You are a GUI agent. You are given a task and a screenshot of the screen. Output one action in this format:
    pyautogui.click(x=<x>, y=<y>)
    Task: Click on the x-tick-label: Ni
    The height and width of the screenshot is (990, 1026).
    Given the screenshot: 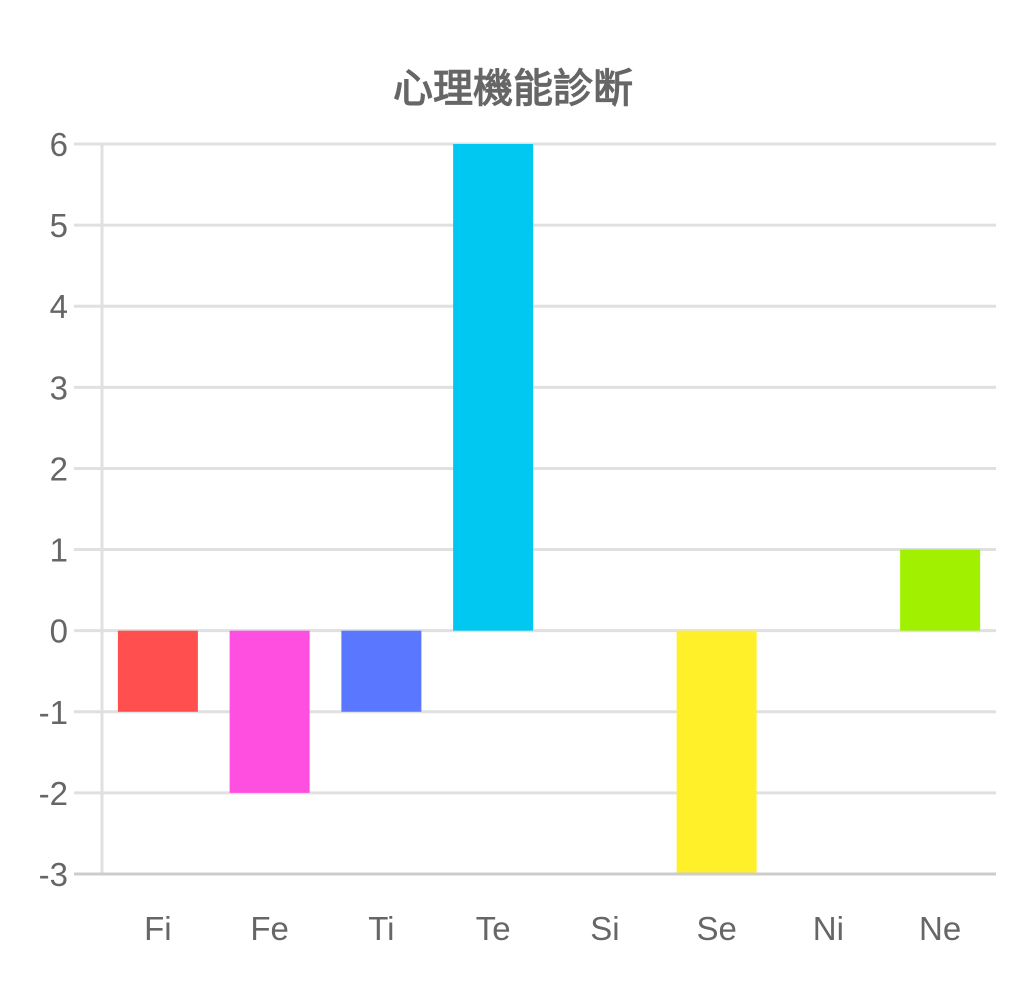 What is the action you would take?
    pyautogui.click(x=828, y=928)
    